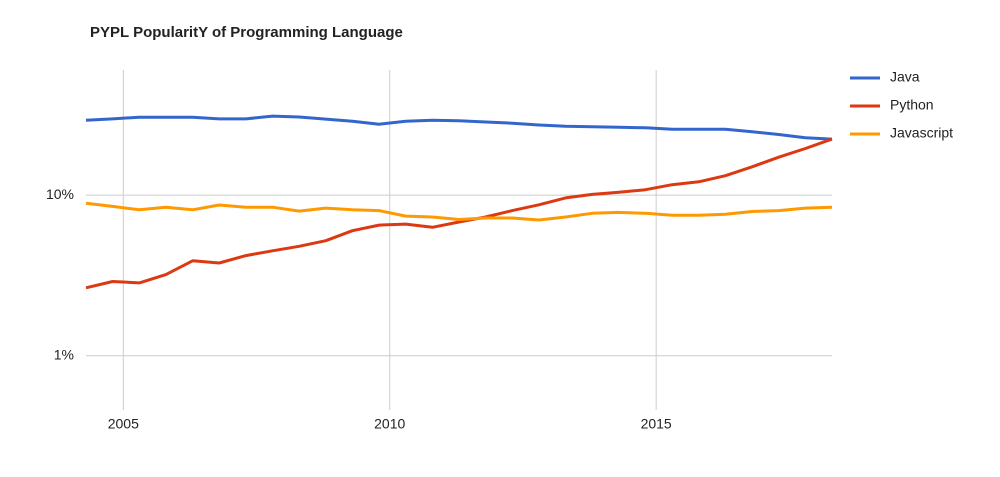 Image resolution: width=1000 pixels, height=477 pixels. Describe the element at coordinates (389, 424) in the screenshot. I see `x-tick-label: 2010` at that location.